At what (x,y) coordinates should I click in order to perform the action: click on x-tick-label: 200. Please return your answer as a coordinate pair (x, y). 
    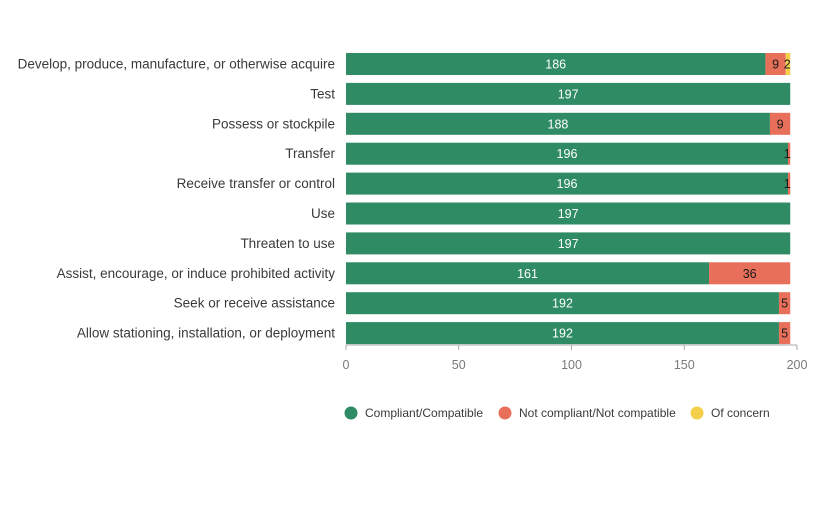
    Looking at the image, I should click on (797, 365).